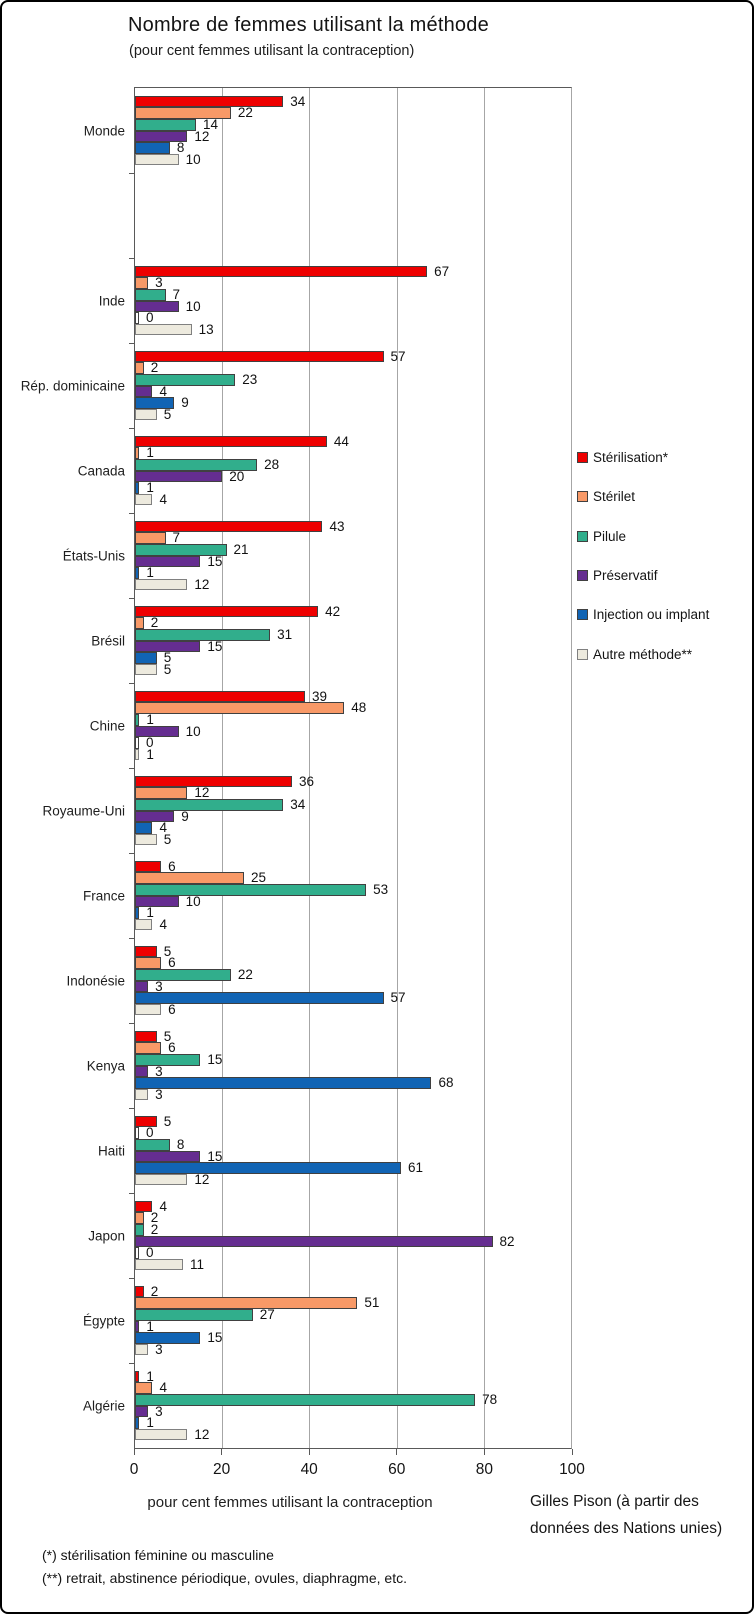 This screenshot has width=754, height=1614. Describe the element at coordinates (353, 611) in the screenshot. I see `bar-row: 42` at that location.